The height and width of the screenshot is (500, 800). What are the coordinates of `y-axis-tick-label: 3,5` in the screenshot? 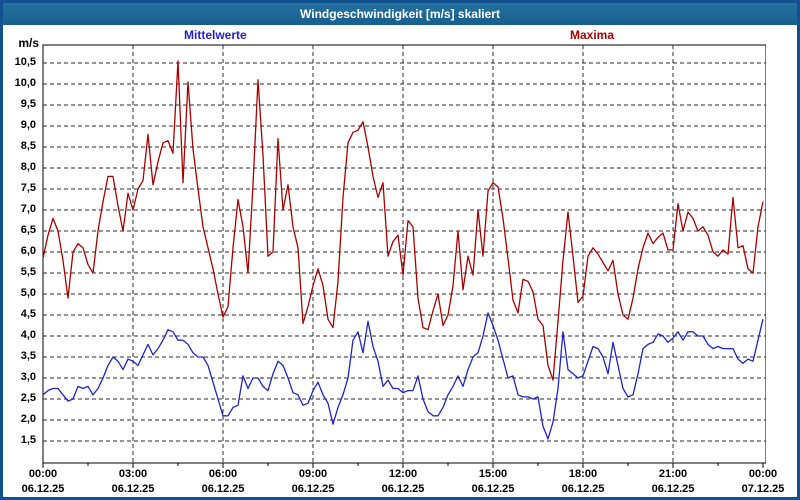 It's located at (28, 356).